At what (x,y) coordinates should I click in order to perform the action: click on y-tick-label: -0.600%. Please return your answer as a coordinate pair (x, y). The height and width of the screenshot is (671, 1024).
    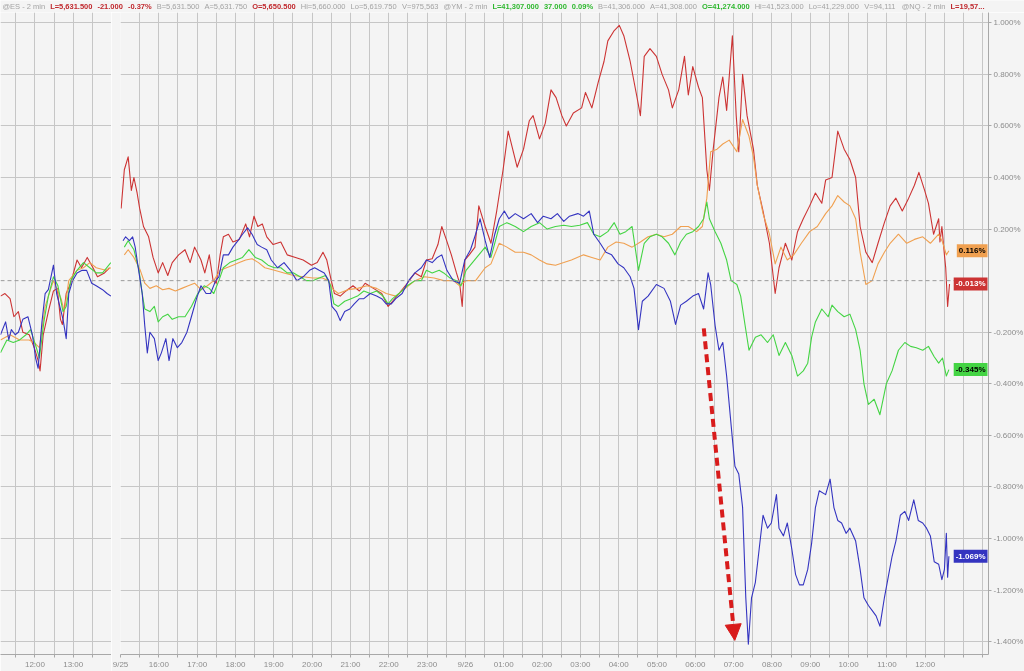
    Looking at the image, I should click on (1008, 435).